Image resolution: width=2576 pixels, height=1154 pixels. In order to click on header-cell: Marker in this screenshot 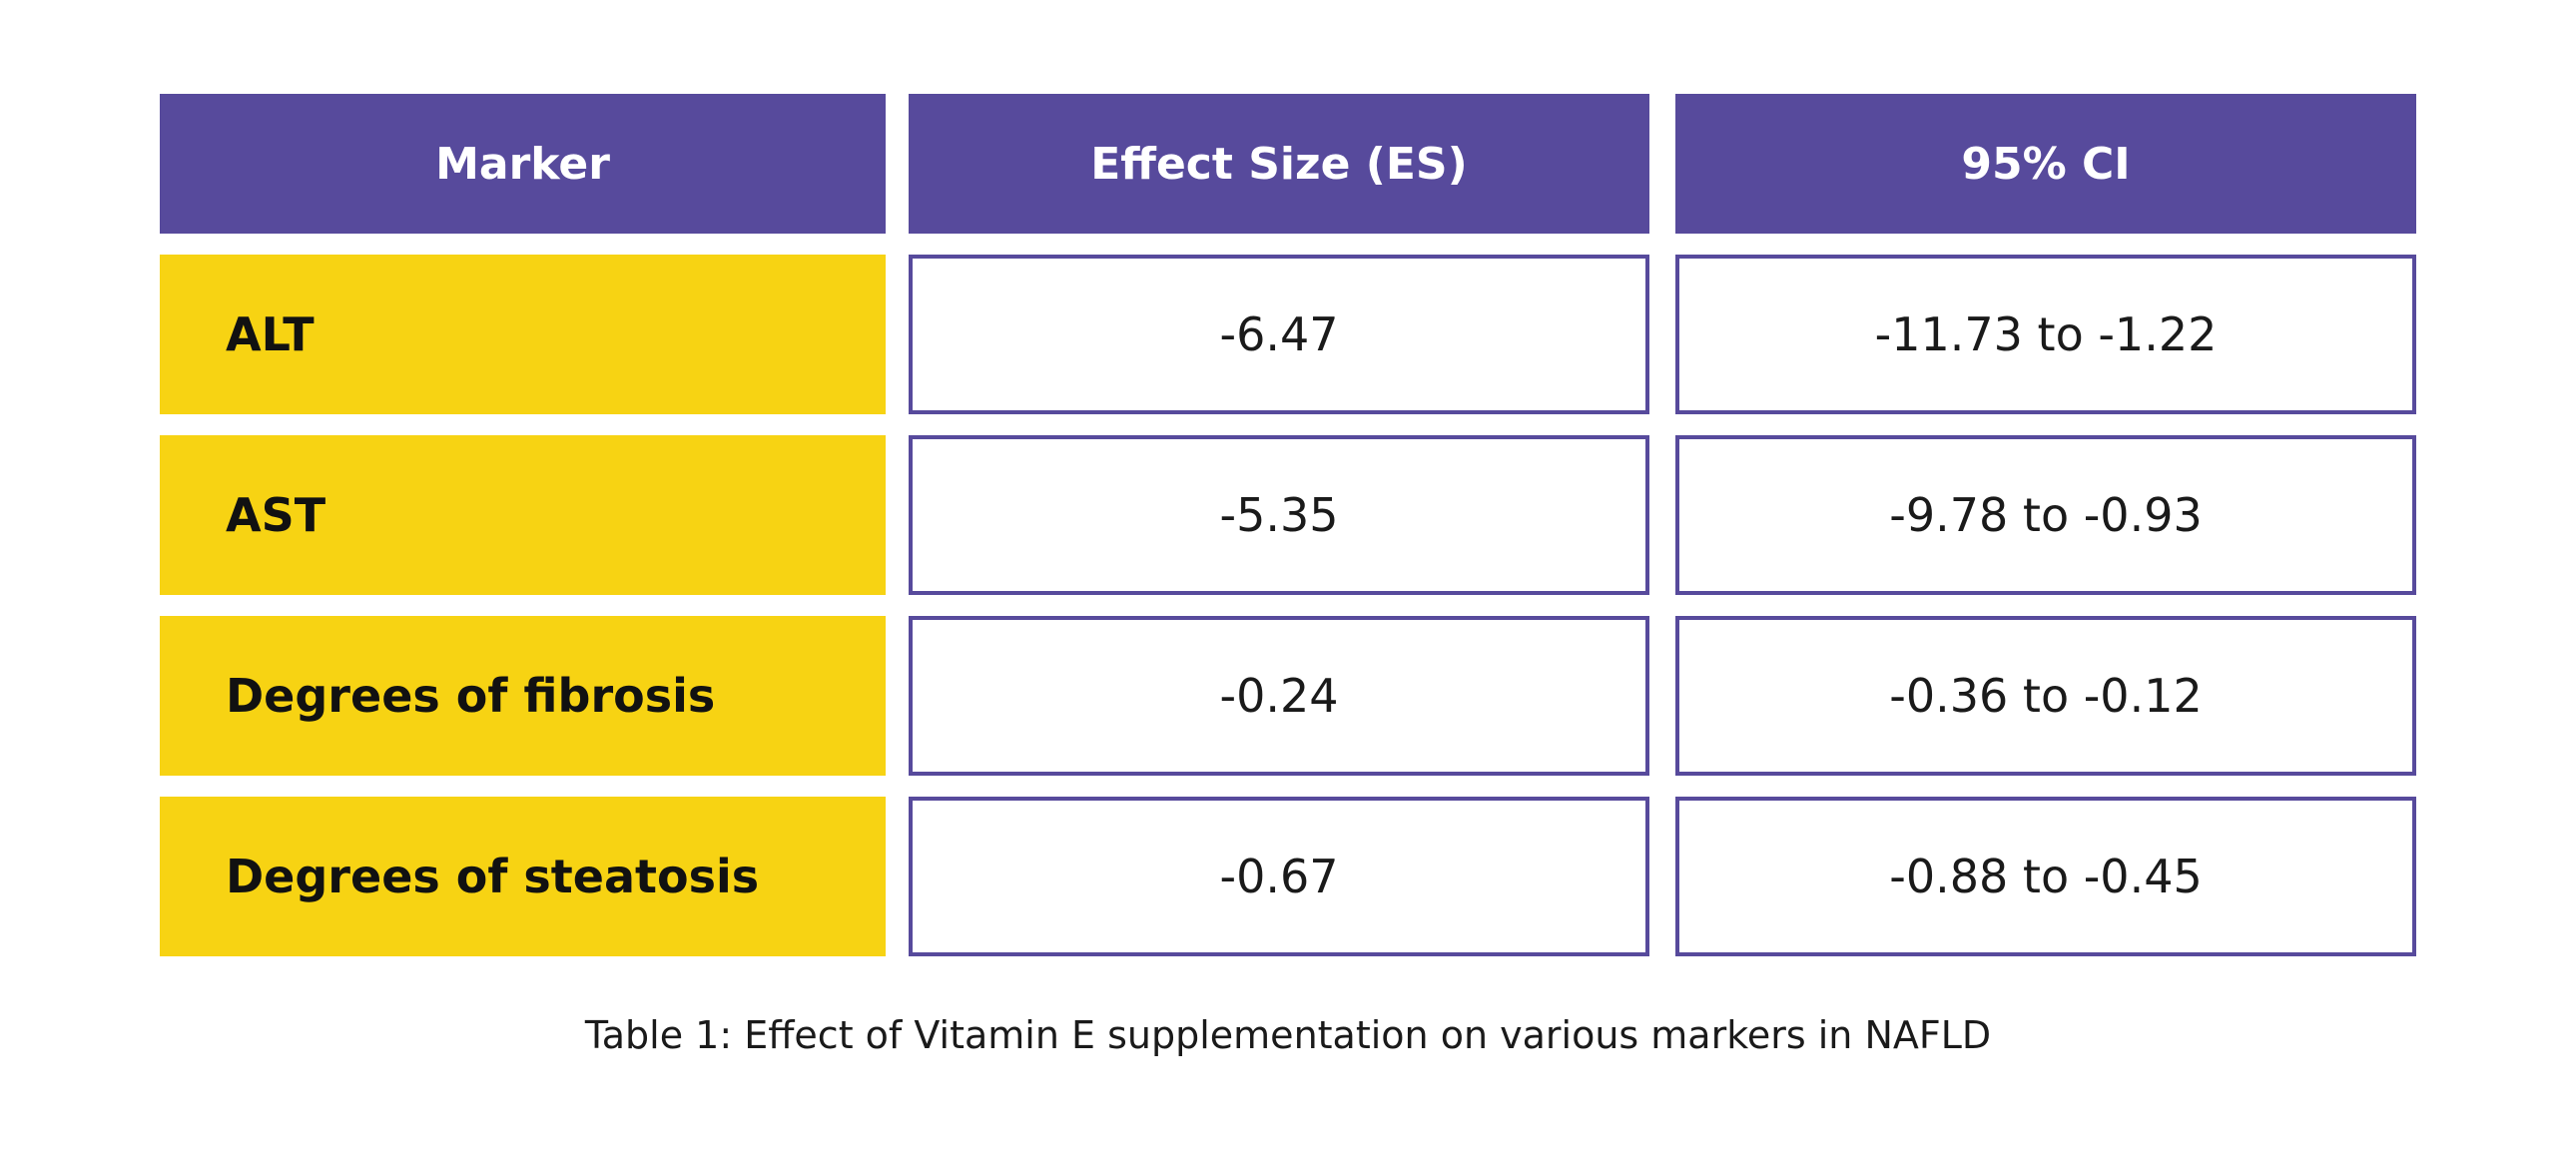, I will do `click(523, 164)`.